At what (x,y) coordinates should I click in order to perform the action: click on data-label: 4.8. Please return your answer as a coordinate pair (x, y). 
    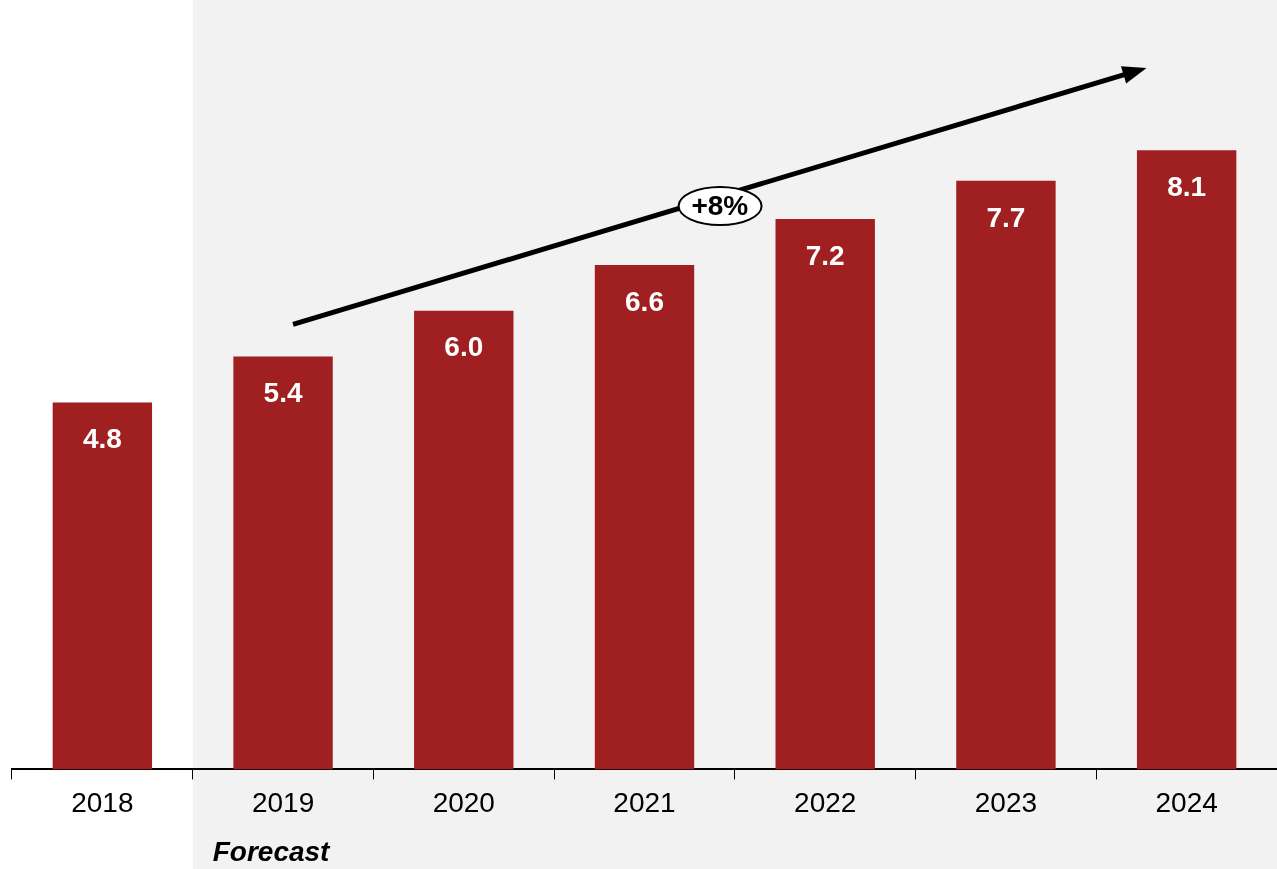
    Looking at the image, I should click on (102, 439).